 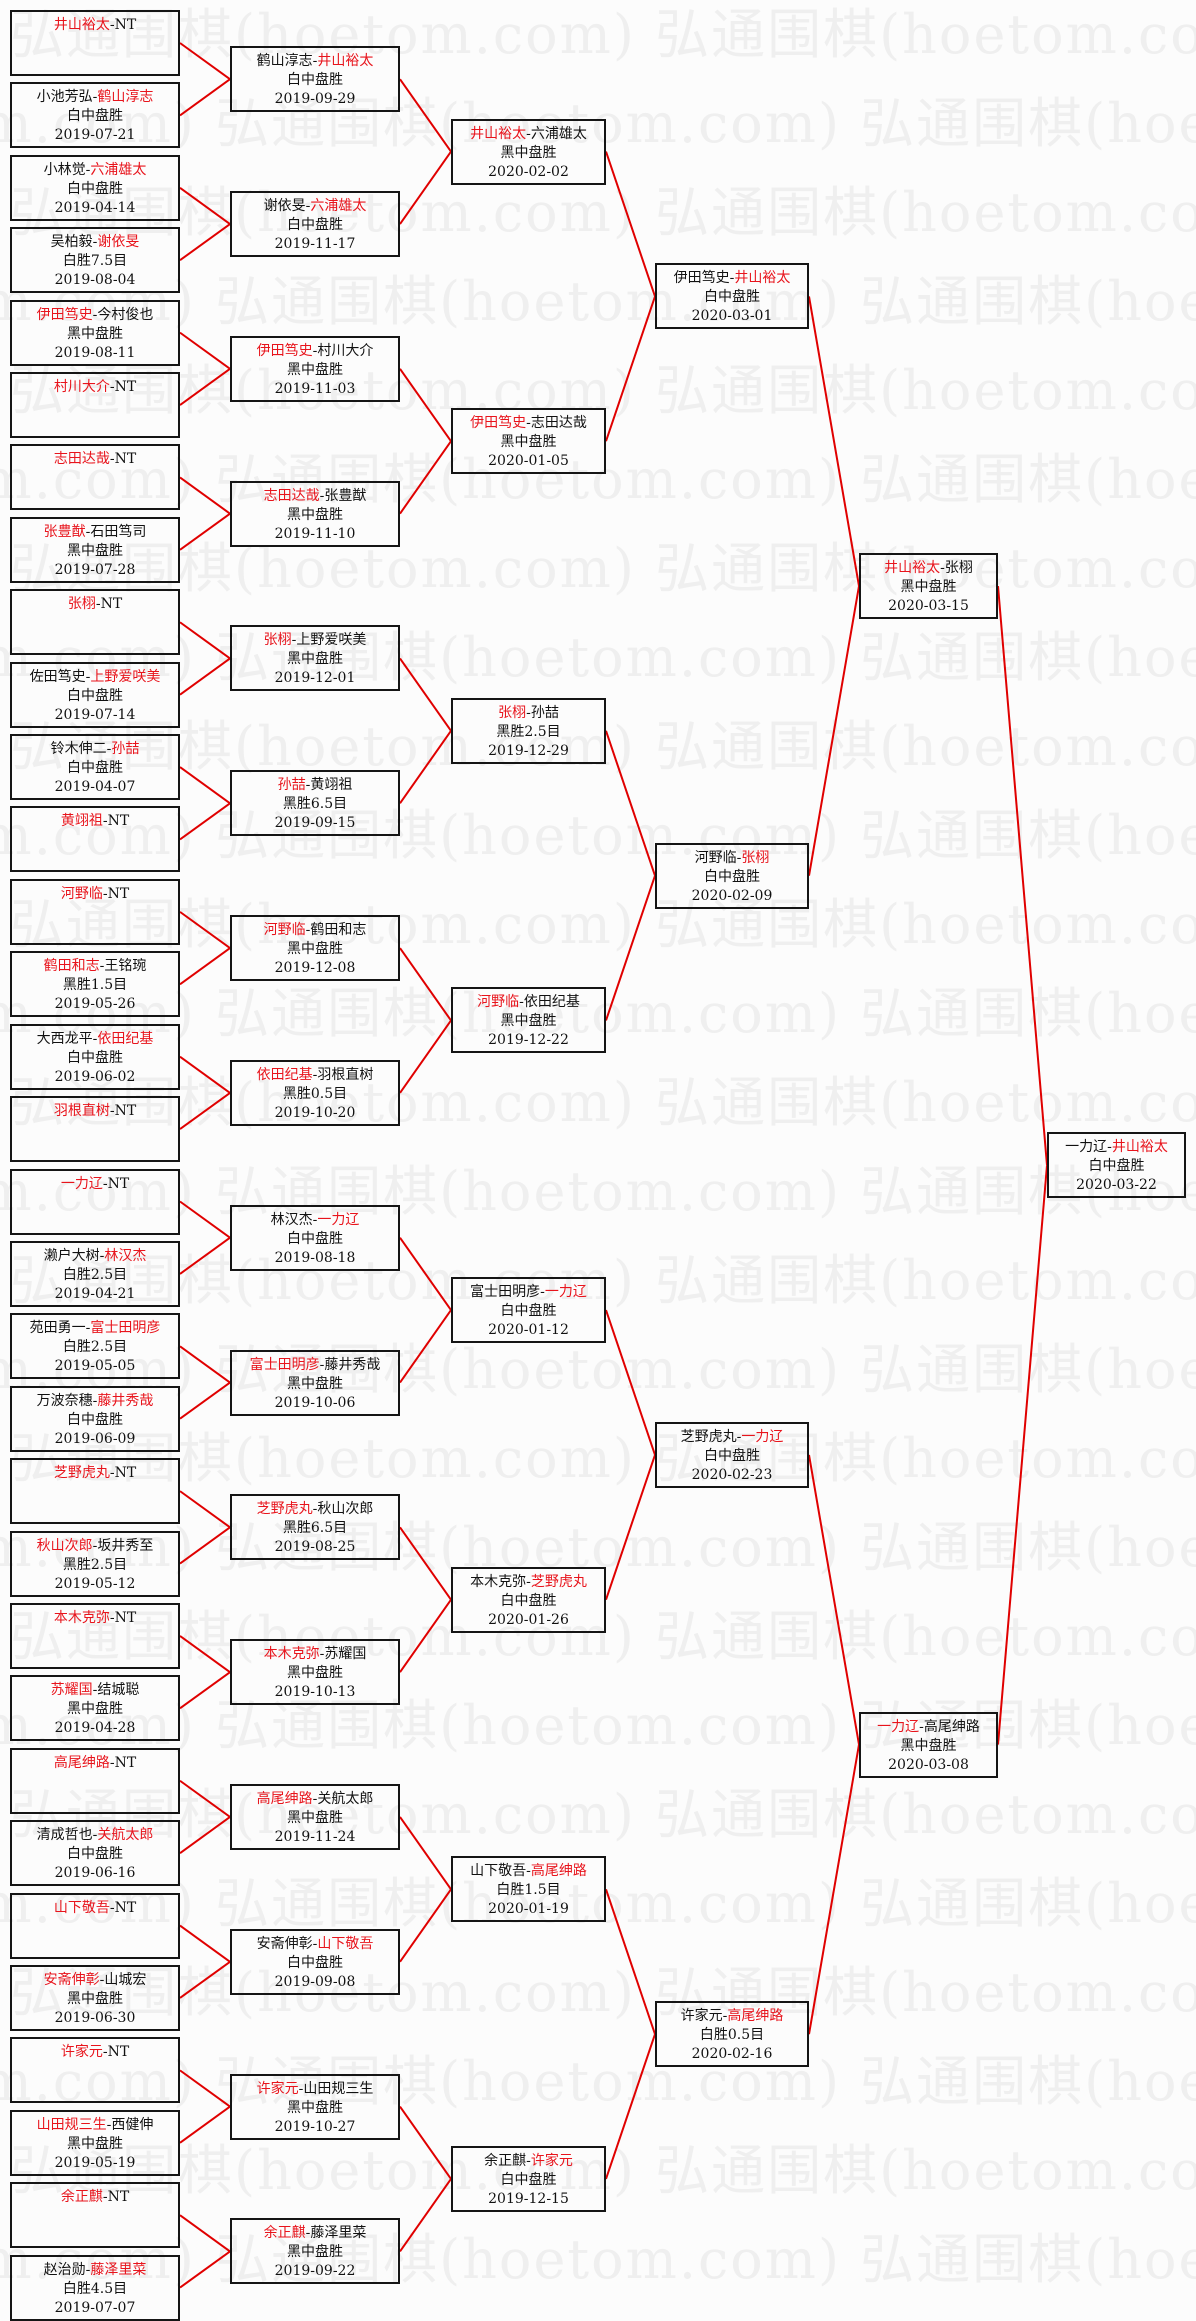 What do you see at coordinates (315, 1944) in the screenshot?
I see `match-players: 安斋伸彰-山下敬吾` at bounding box center [315, 1944].